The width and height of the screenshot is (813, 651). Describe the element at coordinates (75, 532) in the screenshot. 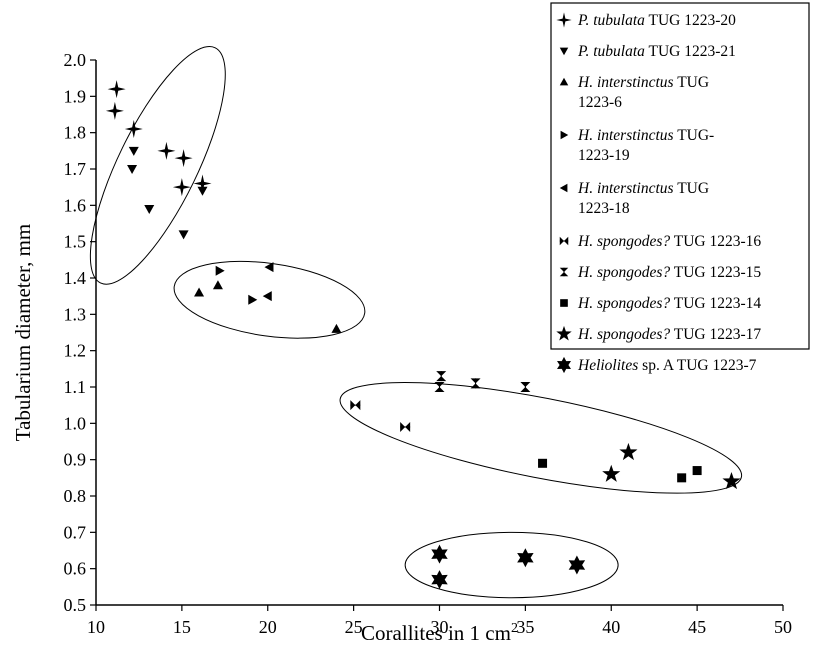

I see `y-tick-label: 0.7` at that location.